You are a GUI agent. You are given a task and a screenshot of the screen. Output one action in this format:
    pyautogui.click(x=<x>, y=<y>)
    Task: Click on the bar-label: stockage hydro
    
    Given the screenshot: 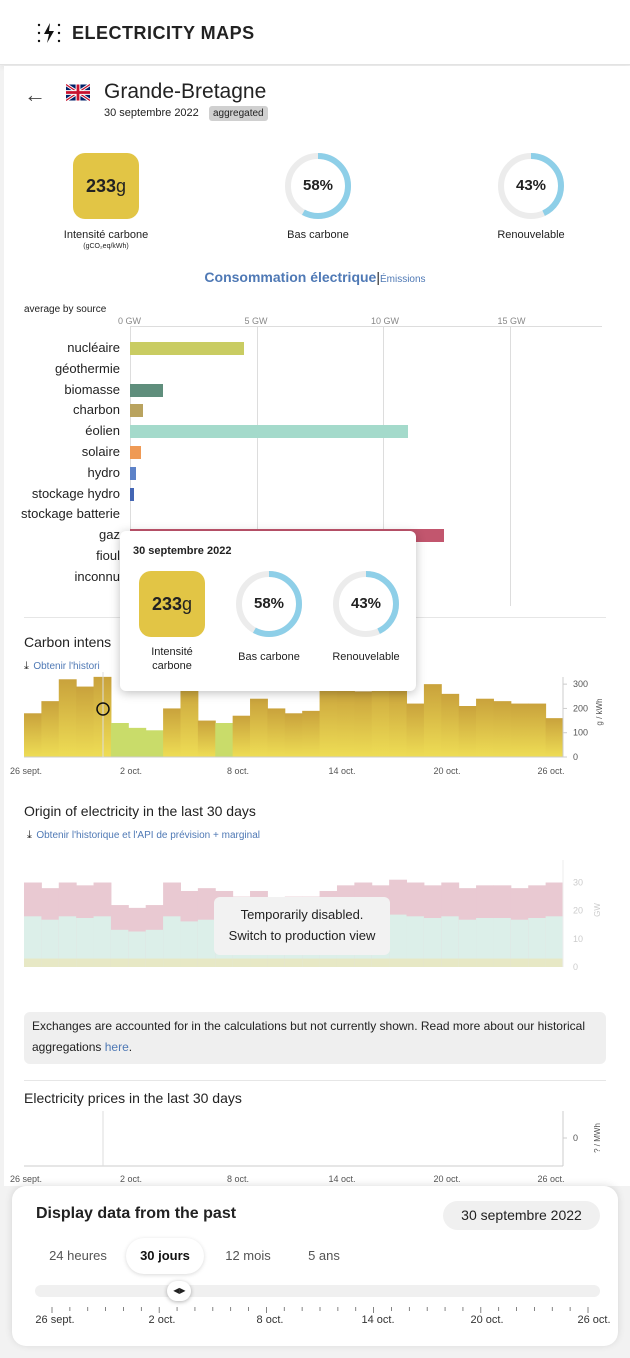 What is the action you would take?
    pyautogui.click(x=75, y=493)
    